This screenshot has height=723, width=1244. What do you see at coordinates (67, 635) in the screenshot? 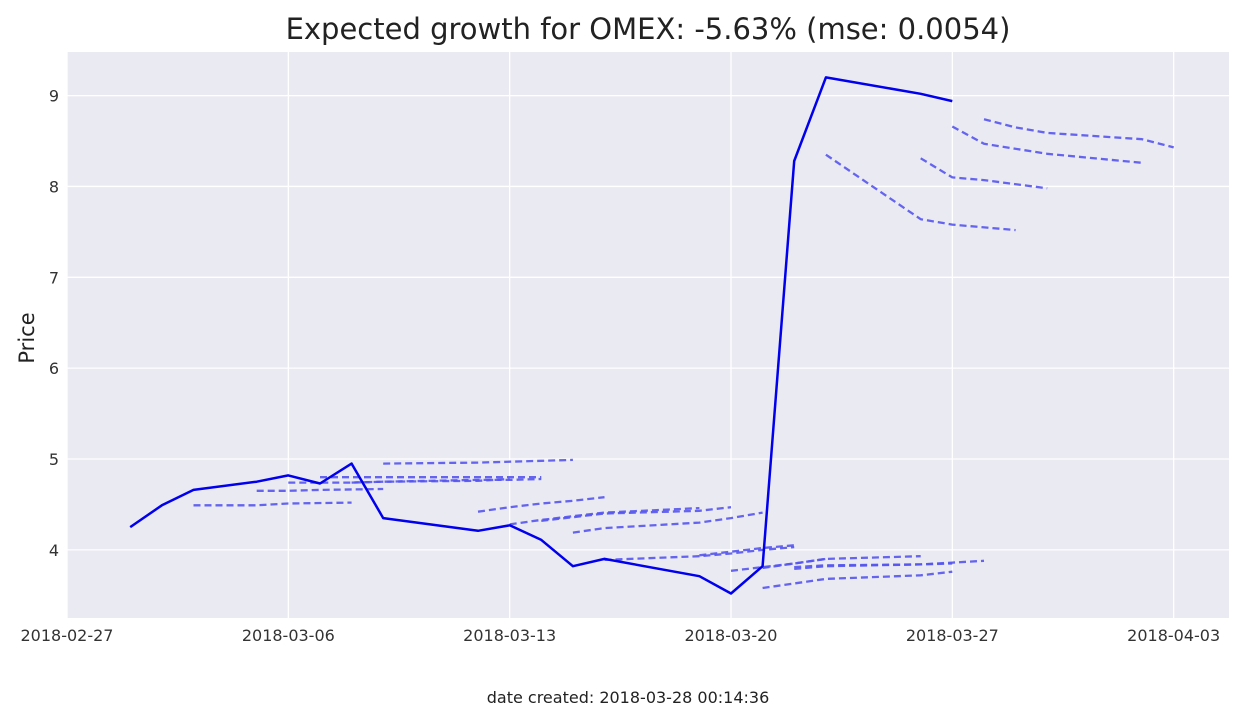
I see `x-tick-label: 2018-02-27` at bounding box center [67, 635].